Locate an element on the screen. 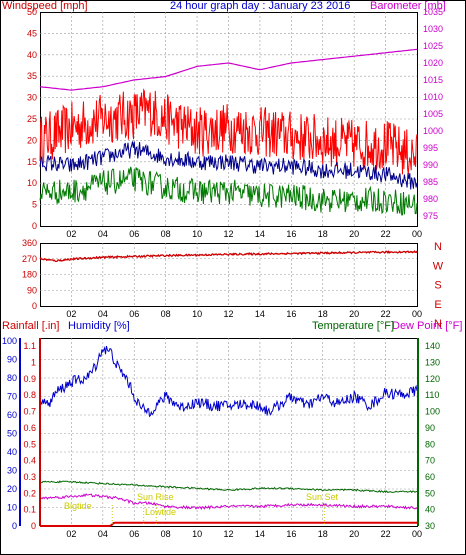  barometer-axis-title: Barometer [mb] is located at coordinates (408, 6).